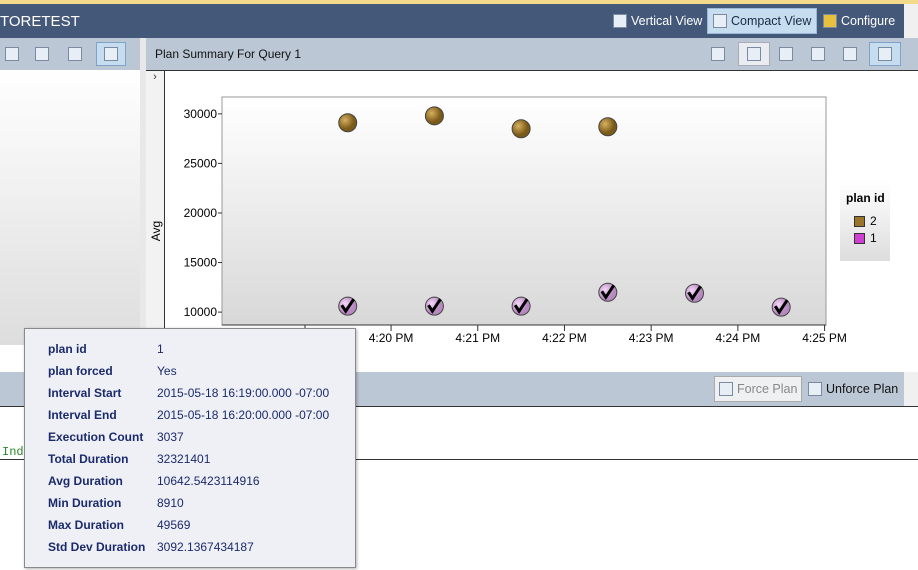 This screenshot has width=918, height=570. What do you see at coordinates (70, 207) in the screenshot?
I see `left-pane` at bounding box center [70, 207].